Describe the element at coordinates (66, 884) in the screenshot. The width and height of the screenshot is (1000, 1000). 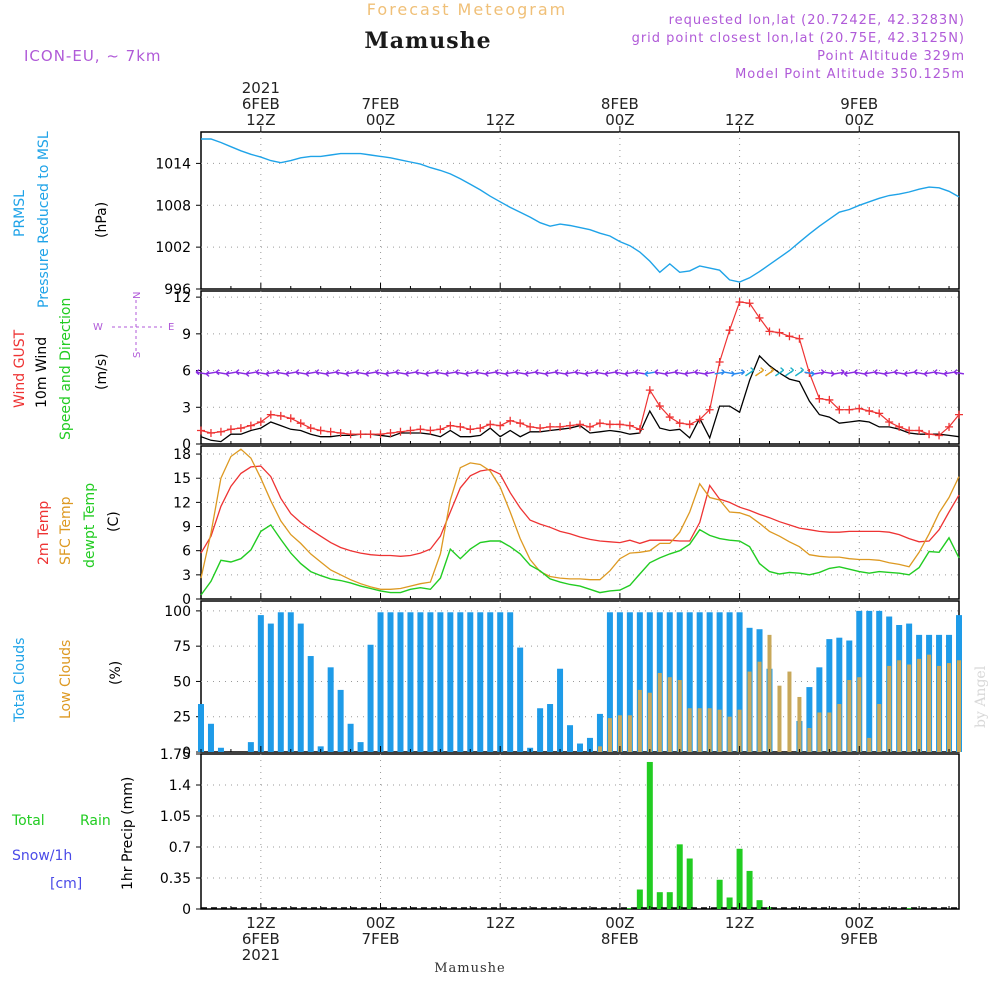
I see `snow-unit: [cm]` at that location.